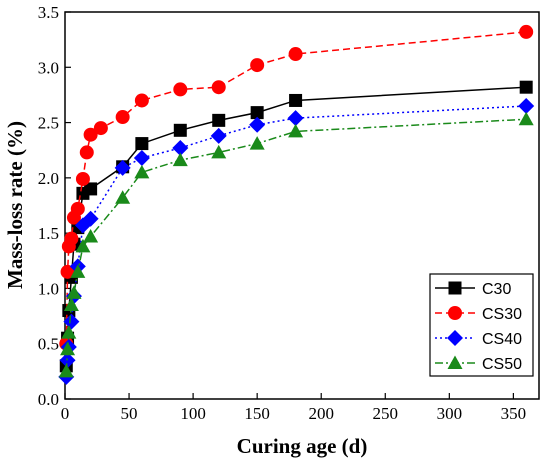  What do you see at coordinates (455, 288) in the screenshot?
I see `legend-marker-c30` at bounding box center [455, 288].